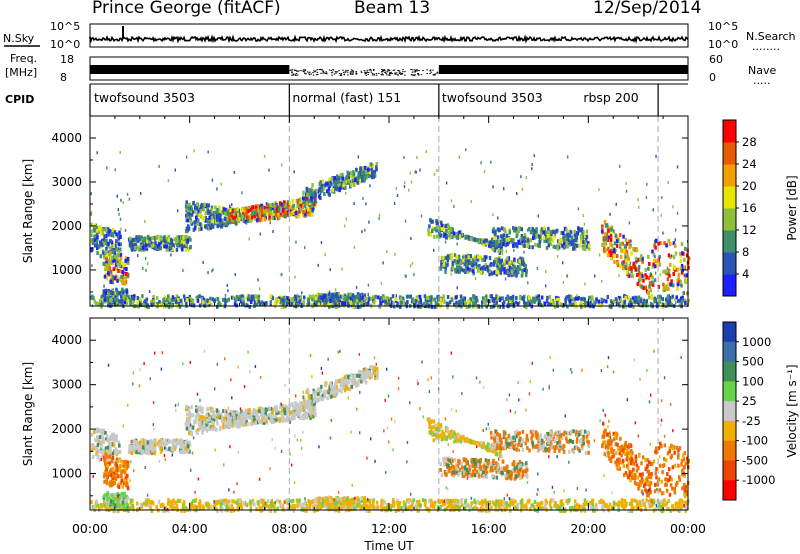 The width and height of the screenshot is (800, 554). I want to click on cpid-segment-1: twofsound 3503, so click(144, 97).